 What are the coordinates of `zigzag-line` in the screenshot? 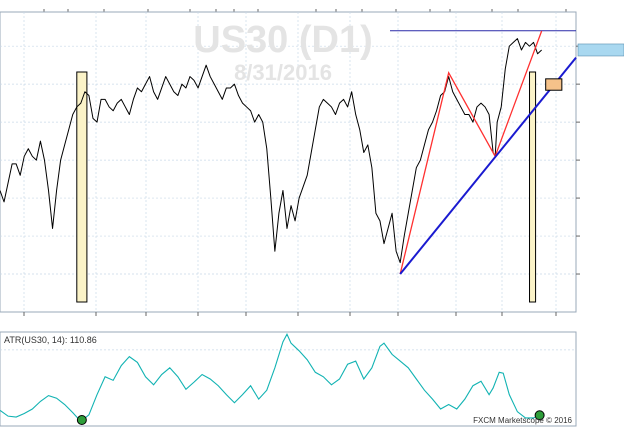 It's located at (471, 152).